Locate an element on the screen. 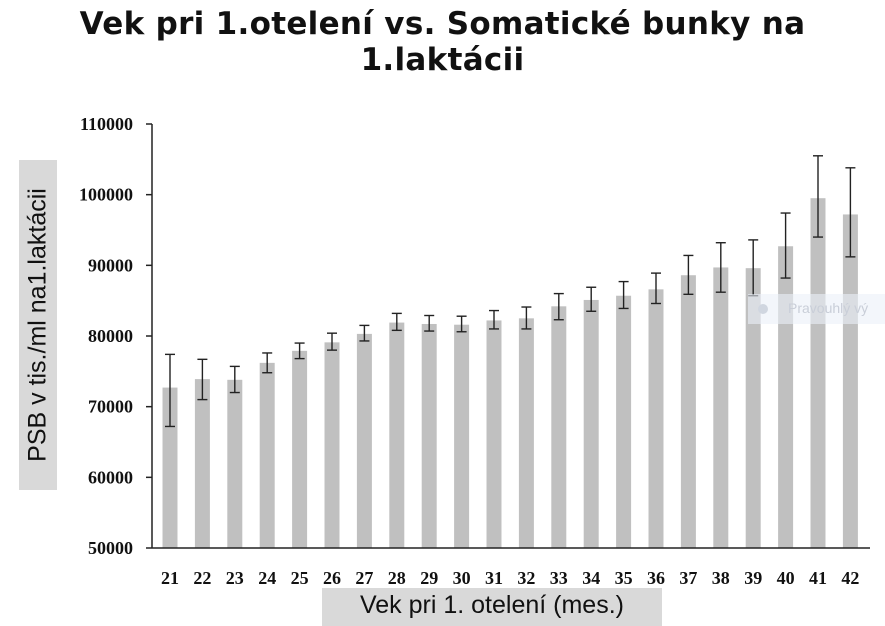 This screenshot has width=885, height=626. x-tick-label-38: 38 is located at coordinates (721, 578).